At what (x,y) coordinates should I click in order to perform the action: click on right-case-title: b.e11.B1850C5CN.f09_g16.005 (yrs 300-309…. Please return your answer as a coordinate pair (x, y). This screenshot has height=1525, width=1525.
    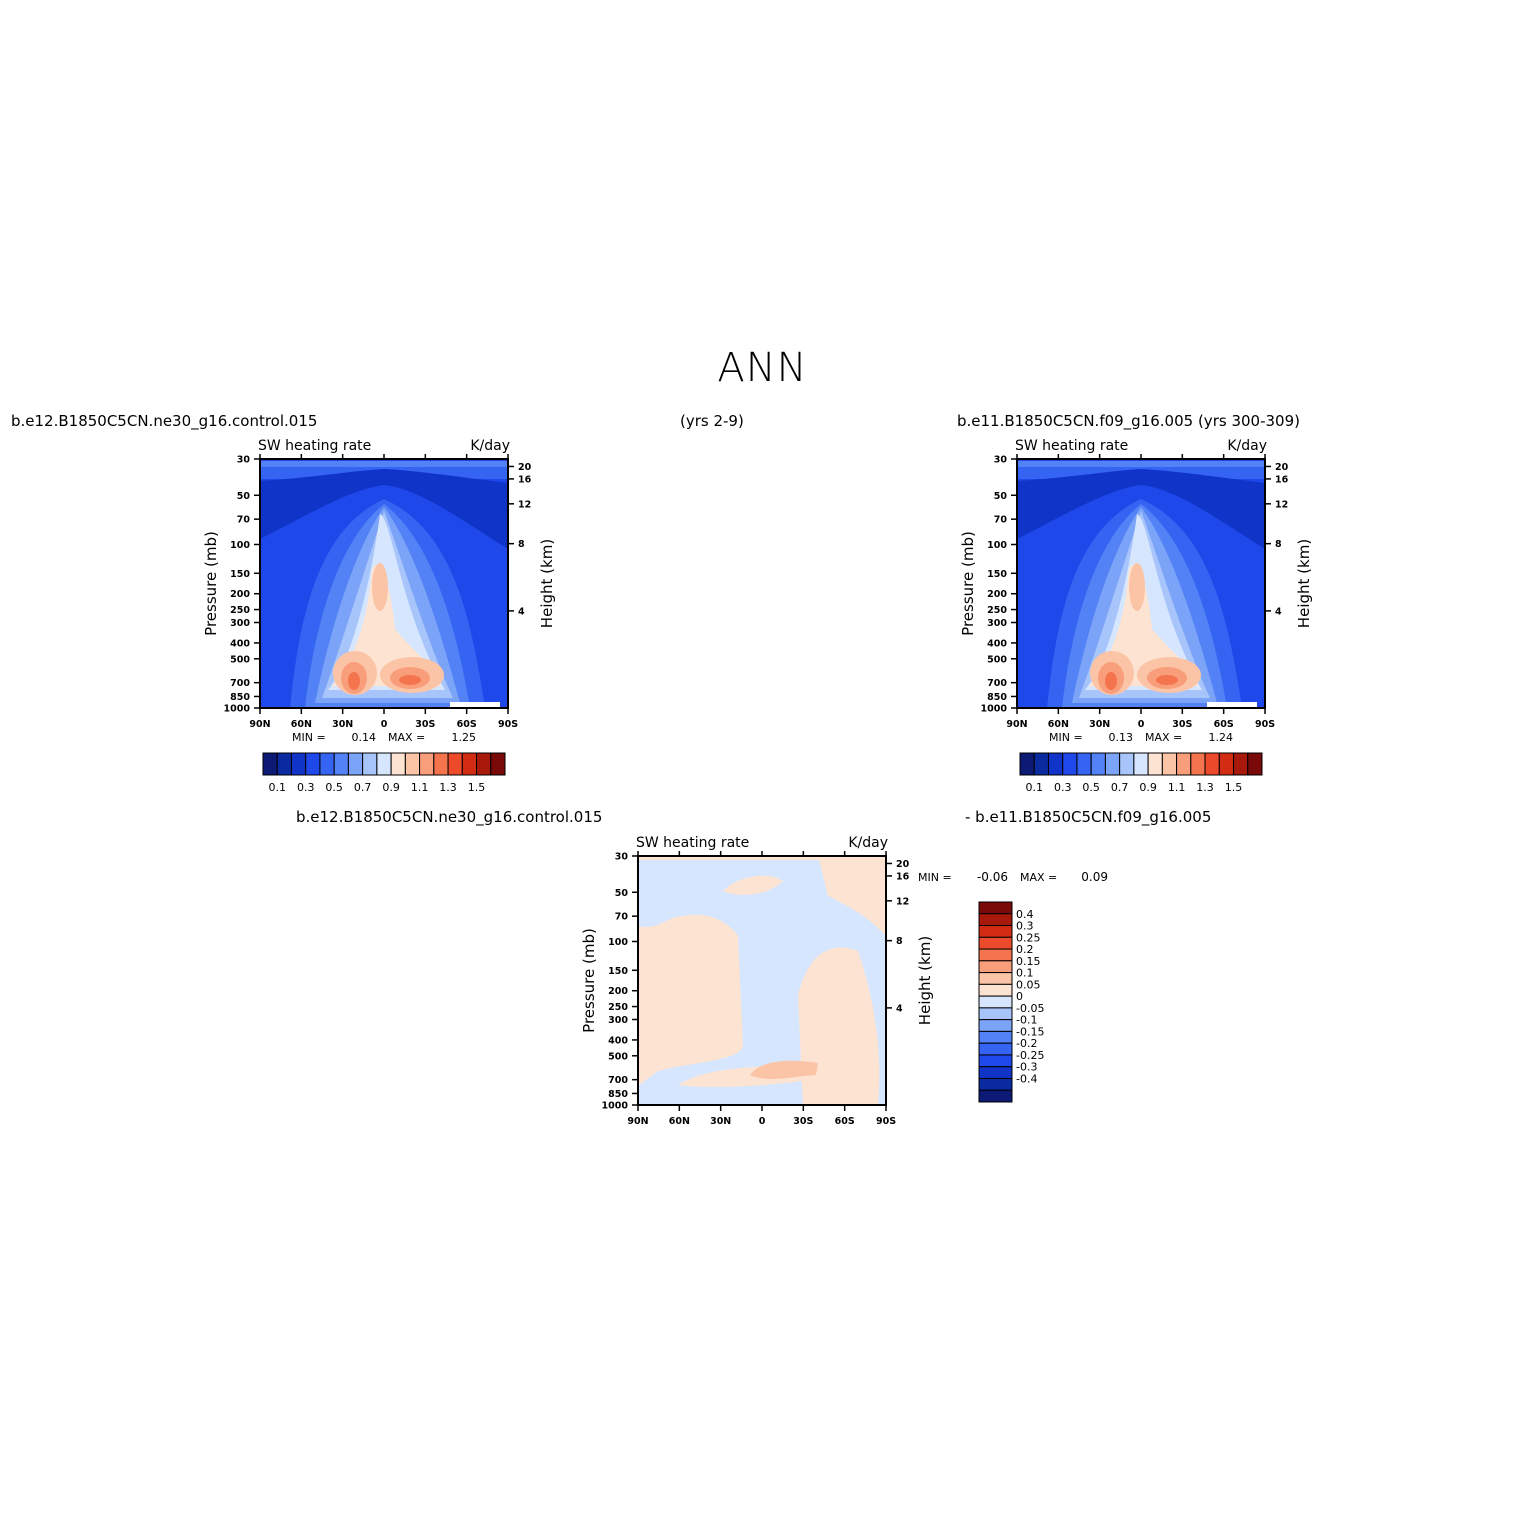
    Looking at the image, I should click on (1128, 421).